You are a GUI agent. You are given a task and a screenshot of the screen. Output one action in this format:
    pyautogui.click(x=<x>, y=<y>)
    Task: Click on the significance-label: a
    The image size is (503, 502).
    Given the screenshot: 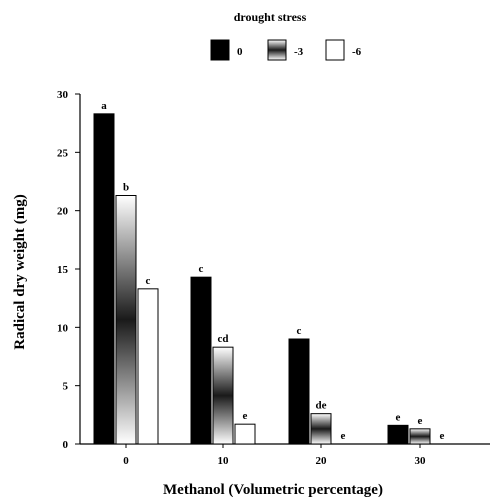 What is the action you would take?
    pyautogui.click(x=104, y=106)
    